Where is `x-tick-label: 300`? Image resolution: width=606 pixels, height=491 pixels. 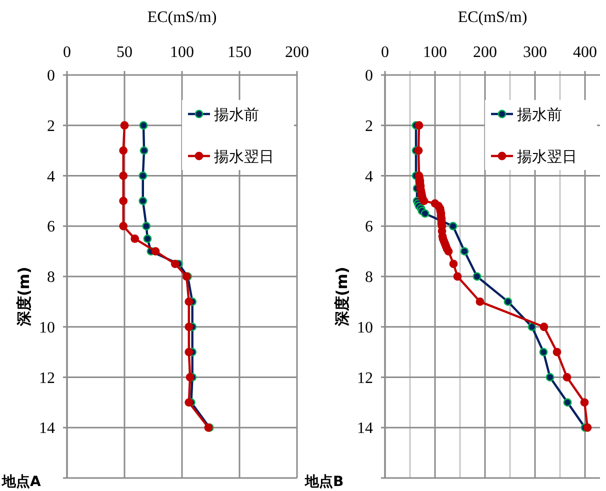
x-tick-label: 300 is located at coordinates (535, 52).